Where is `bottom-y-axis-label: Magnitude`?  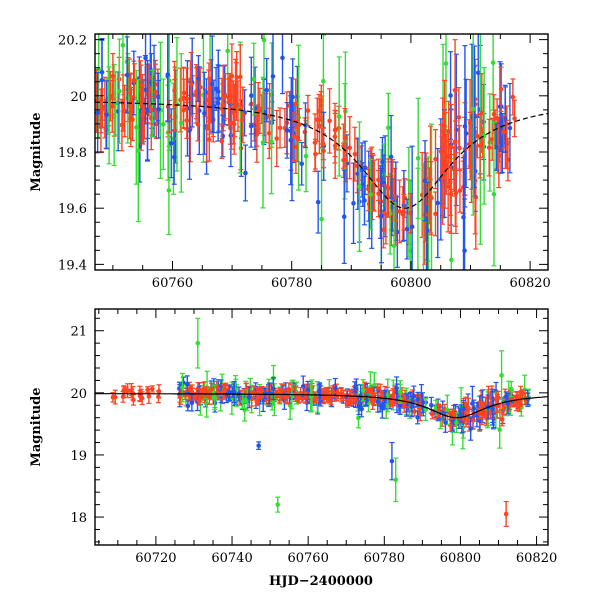
bottom-y-axis-label: Magnitude is located at coordinates (36, 426).